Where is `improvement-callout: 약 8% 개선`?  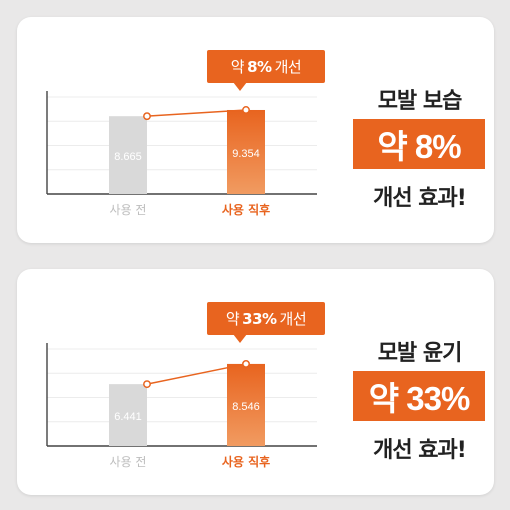 improvement-callout: 약 8% 개선 is located at coordinates (266, 70).